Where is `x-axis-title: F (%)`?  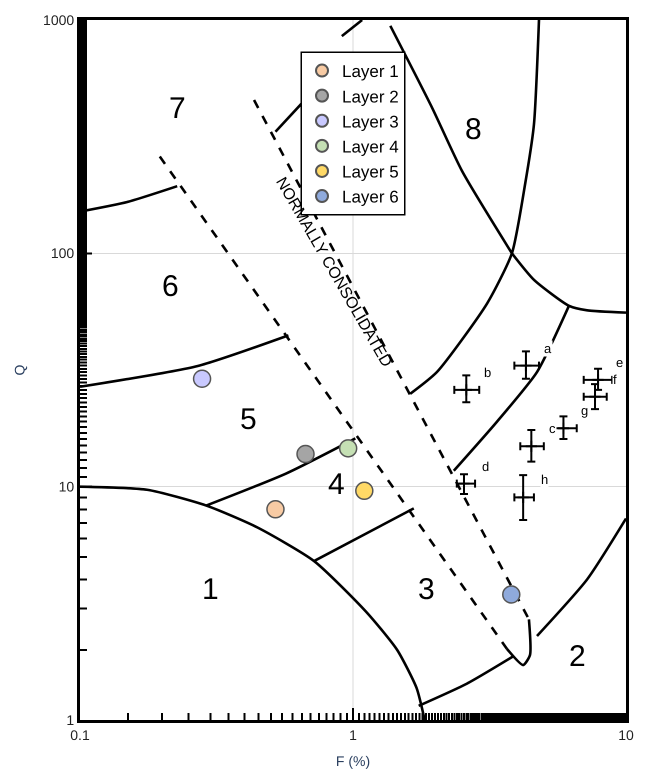
x-axis-title: F (%) is located at coordinates (353, 761).